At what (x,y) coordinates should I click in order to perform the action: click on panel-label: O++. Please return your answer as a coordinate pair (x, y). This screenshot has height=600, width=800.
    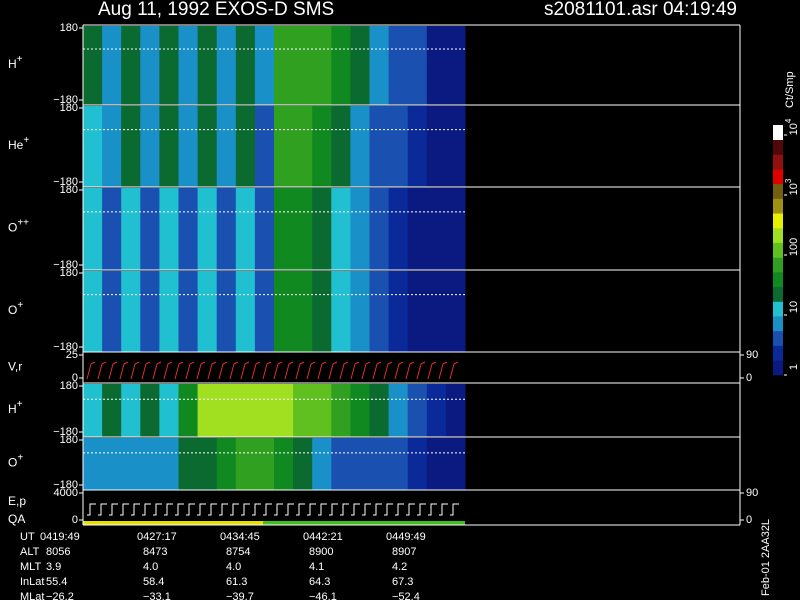
    Looking at the image, I should click on (18, 226).